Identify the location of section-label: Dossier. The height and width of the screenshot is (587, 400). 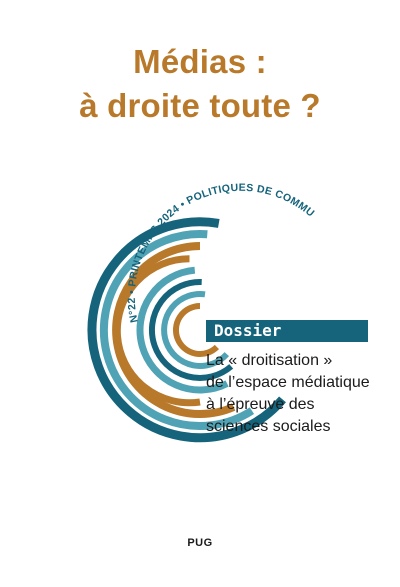
(287, 331).